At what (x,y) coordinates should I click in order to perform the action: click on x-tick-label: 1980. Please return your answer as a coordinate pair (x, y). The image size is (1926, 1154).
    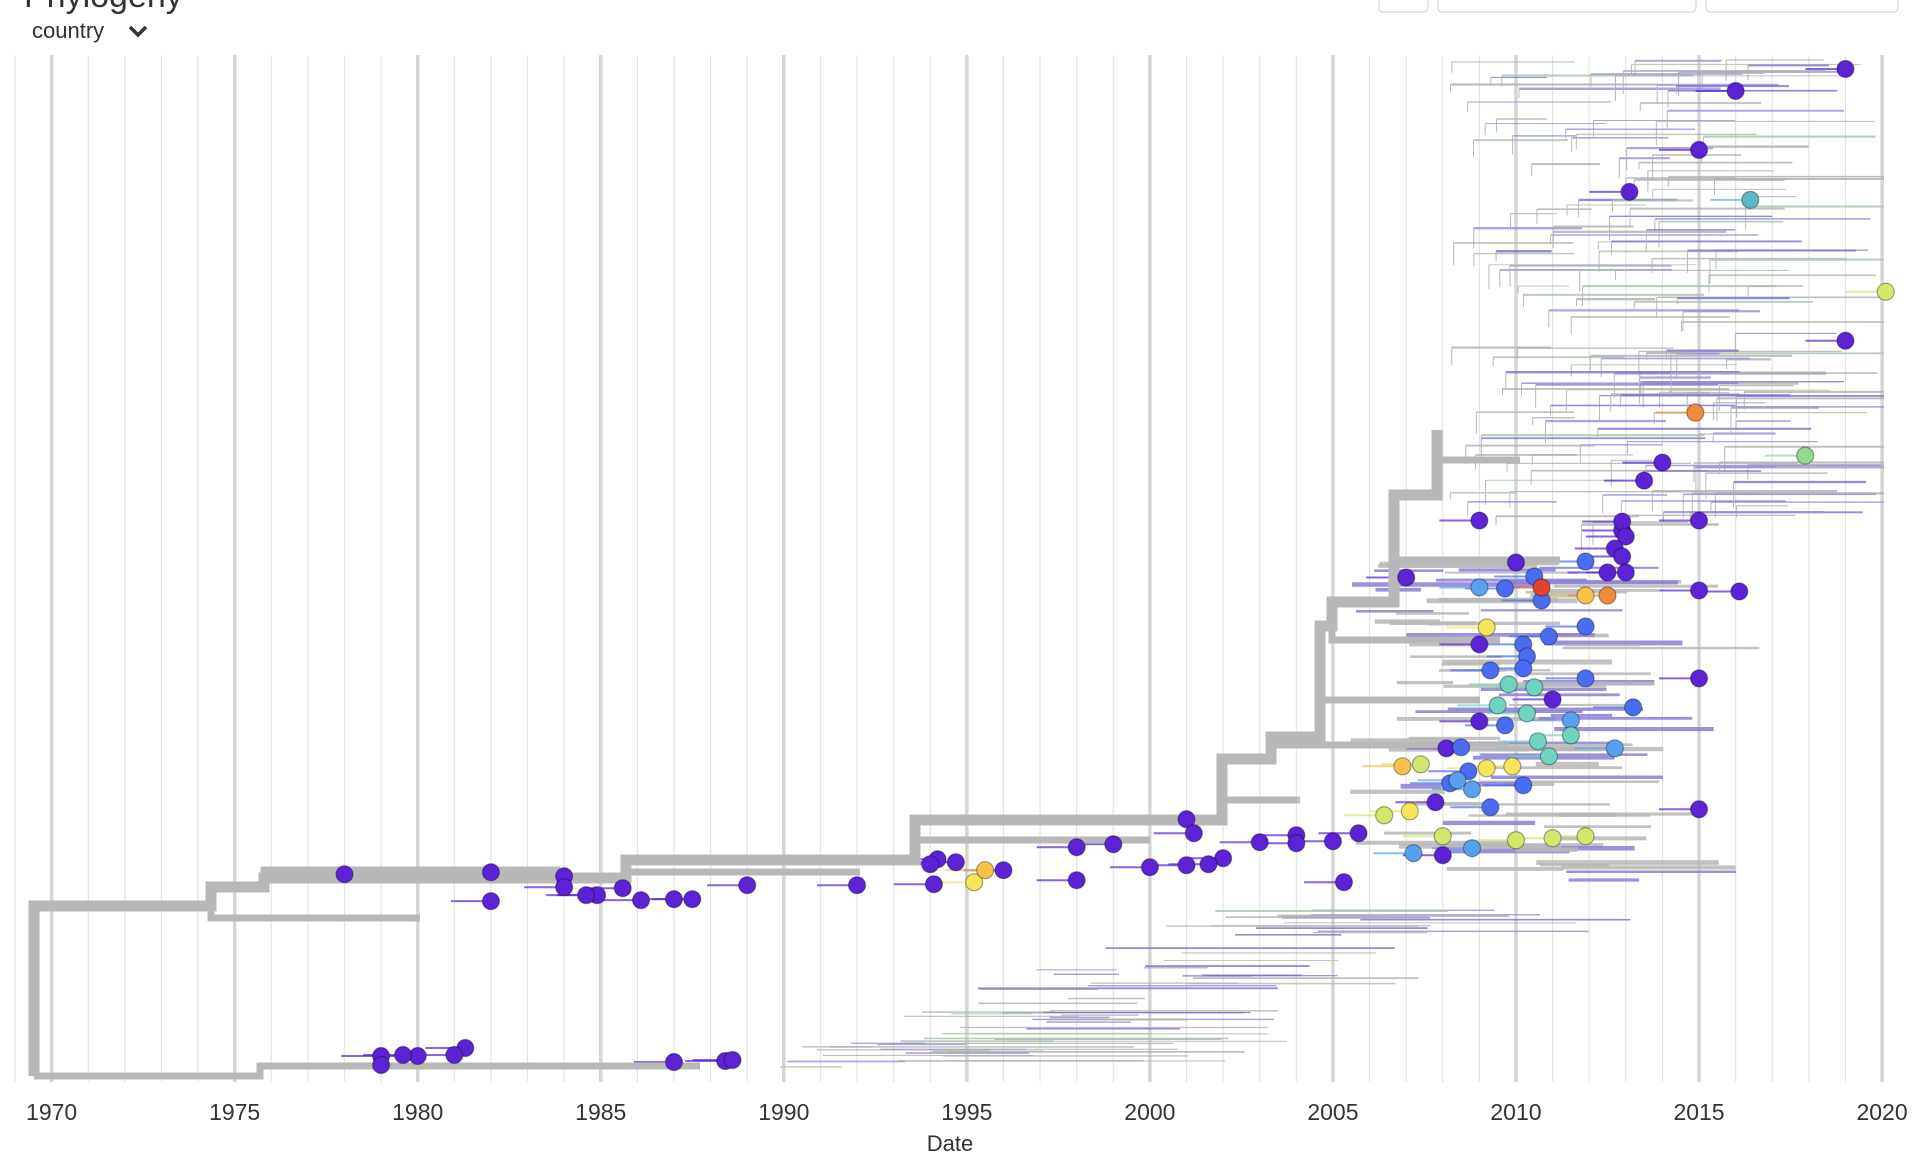
    Looking at the image, I should click on (417, 1112).